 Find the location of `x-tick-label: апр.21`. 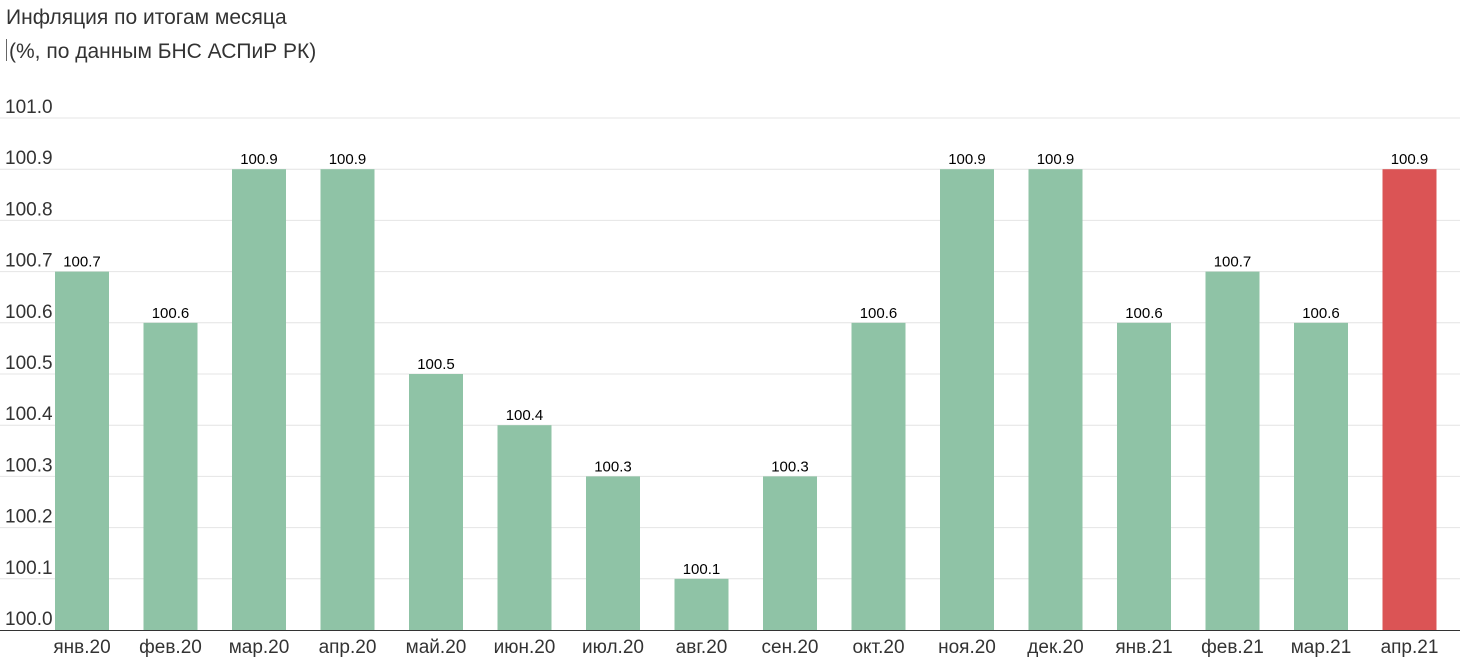

x-tick-label: апр.21 is located at coordinates (1410, 647).